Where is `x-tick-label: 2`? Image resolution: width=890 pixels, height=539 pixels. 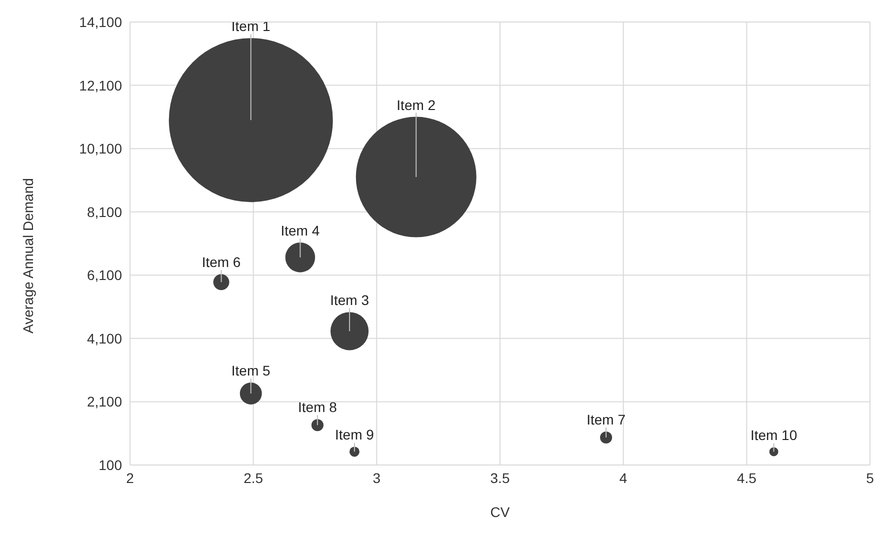
x-tick-label: 2 is located at coordinates (130, 478).